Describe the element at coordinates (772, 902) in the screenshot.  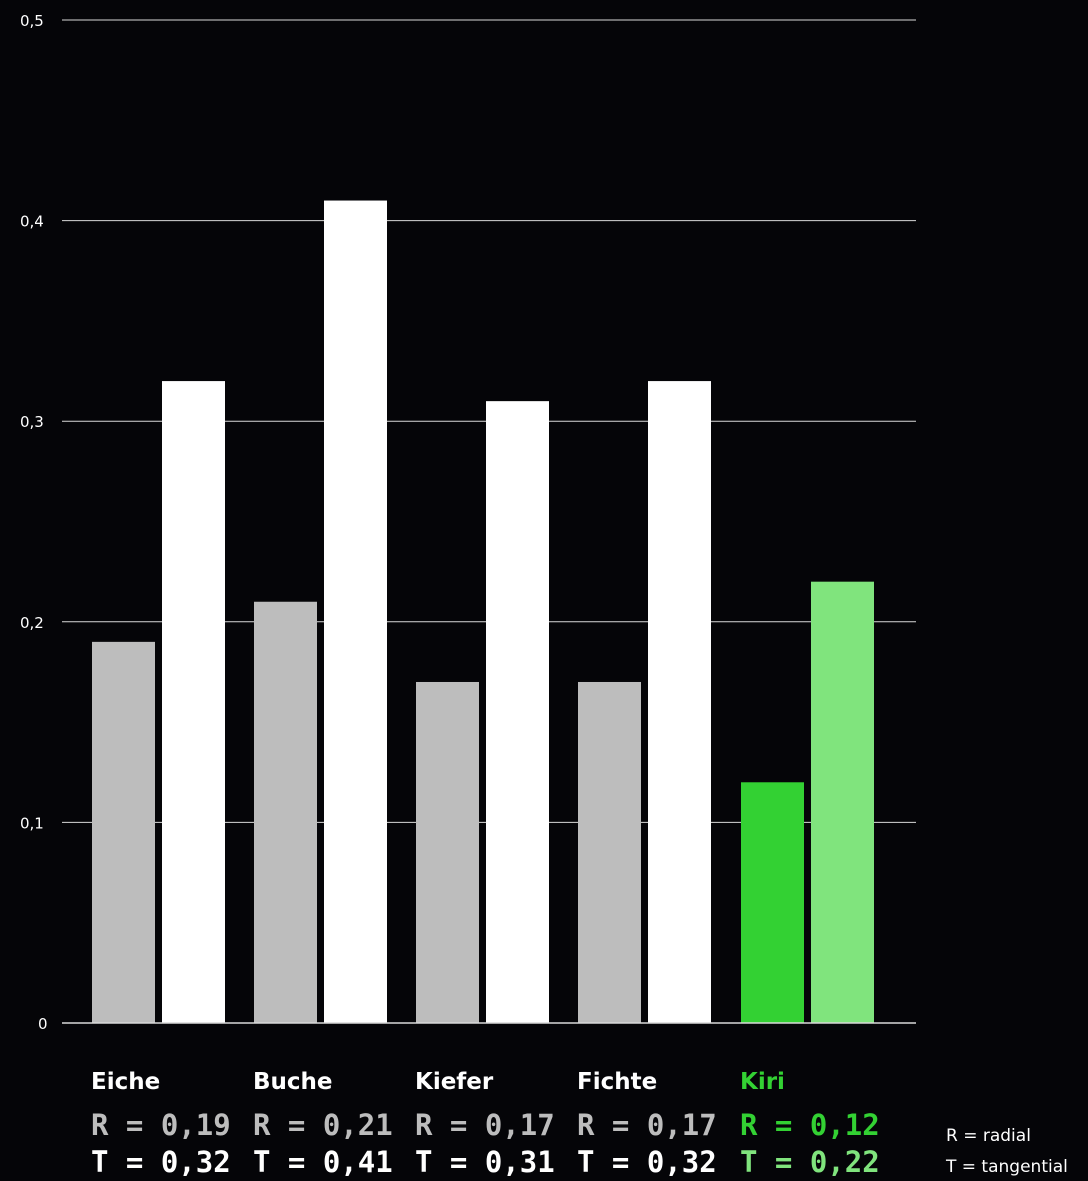
I see `bar-radial-kiri` at that location.